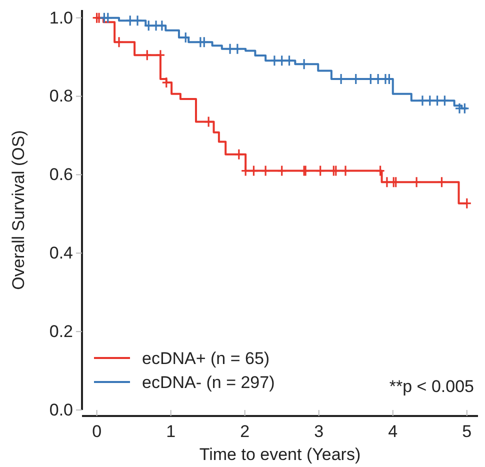 The image size is (485, 467). What do you see at coordinates (18, 210) in the screenshot?
I see `y-axis-title: Overall Survival (OS)` at bounding box center [18, 210].